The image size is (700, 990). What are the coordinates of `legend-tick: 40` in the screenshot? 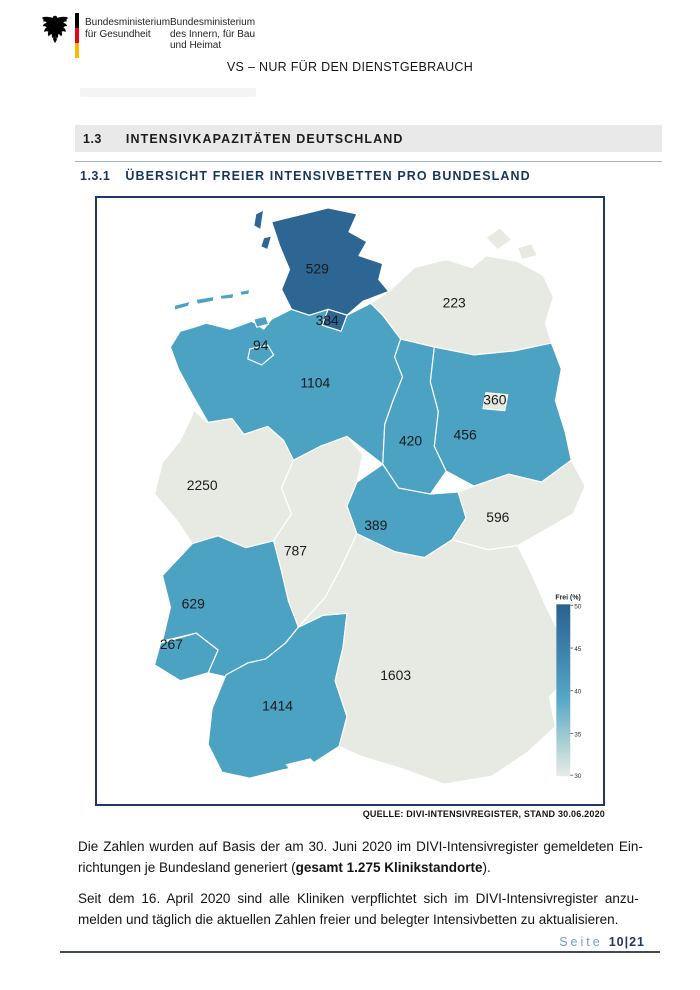 It's located at (578, 692).